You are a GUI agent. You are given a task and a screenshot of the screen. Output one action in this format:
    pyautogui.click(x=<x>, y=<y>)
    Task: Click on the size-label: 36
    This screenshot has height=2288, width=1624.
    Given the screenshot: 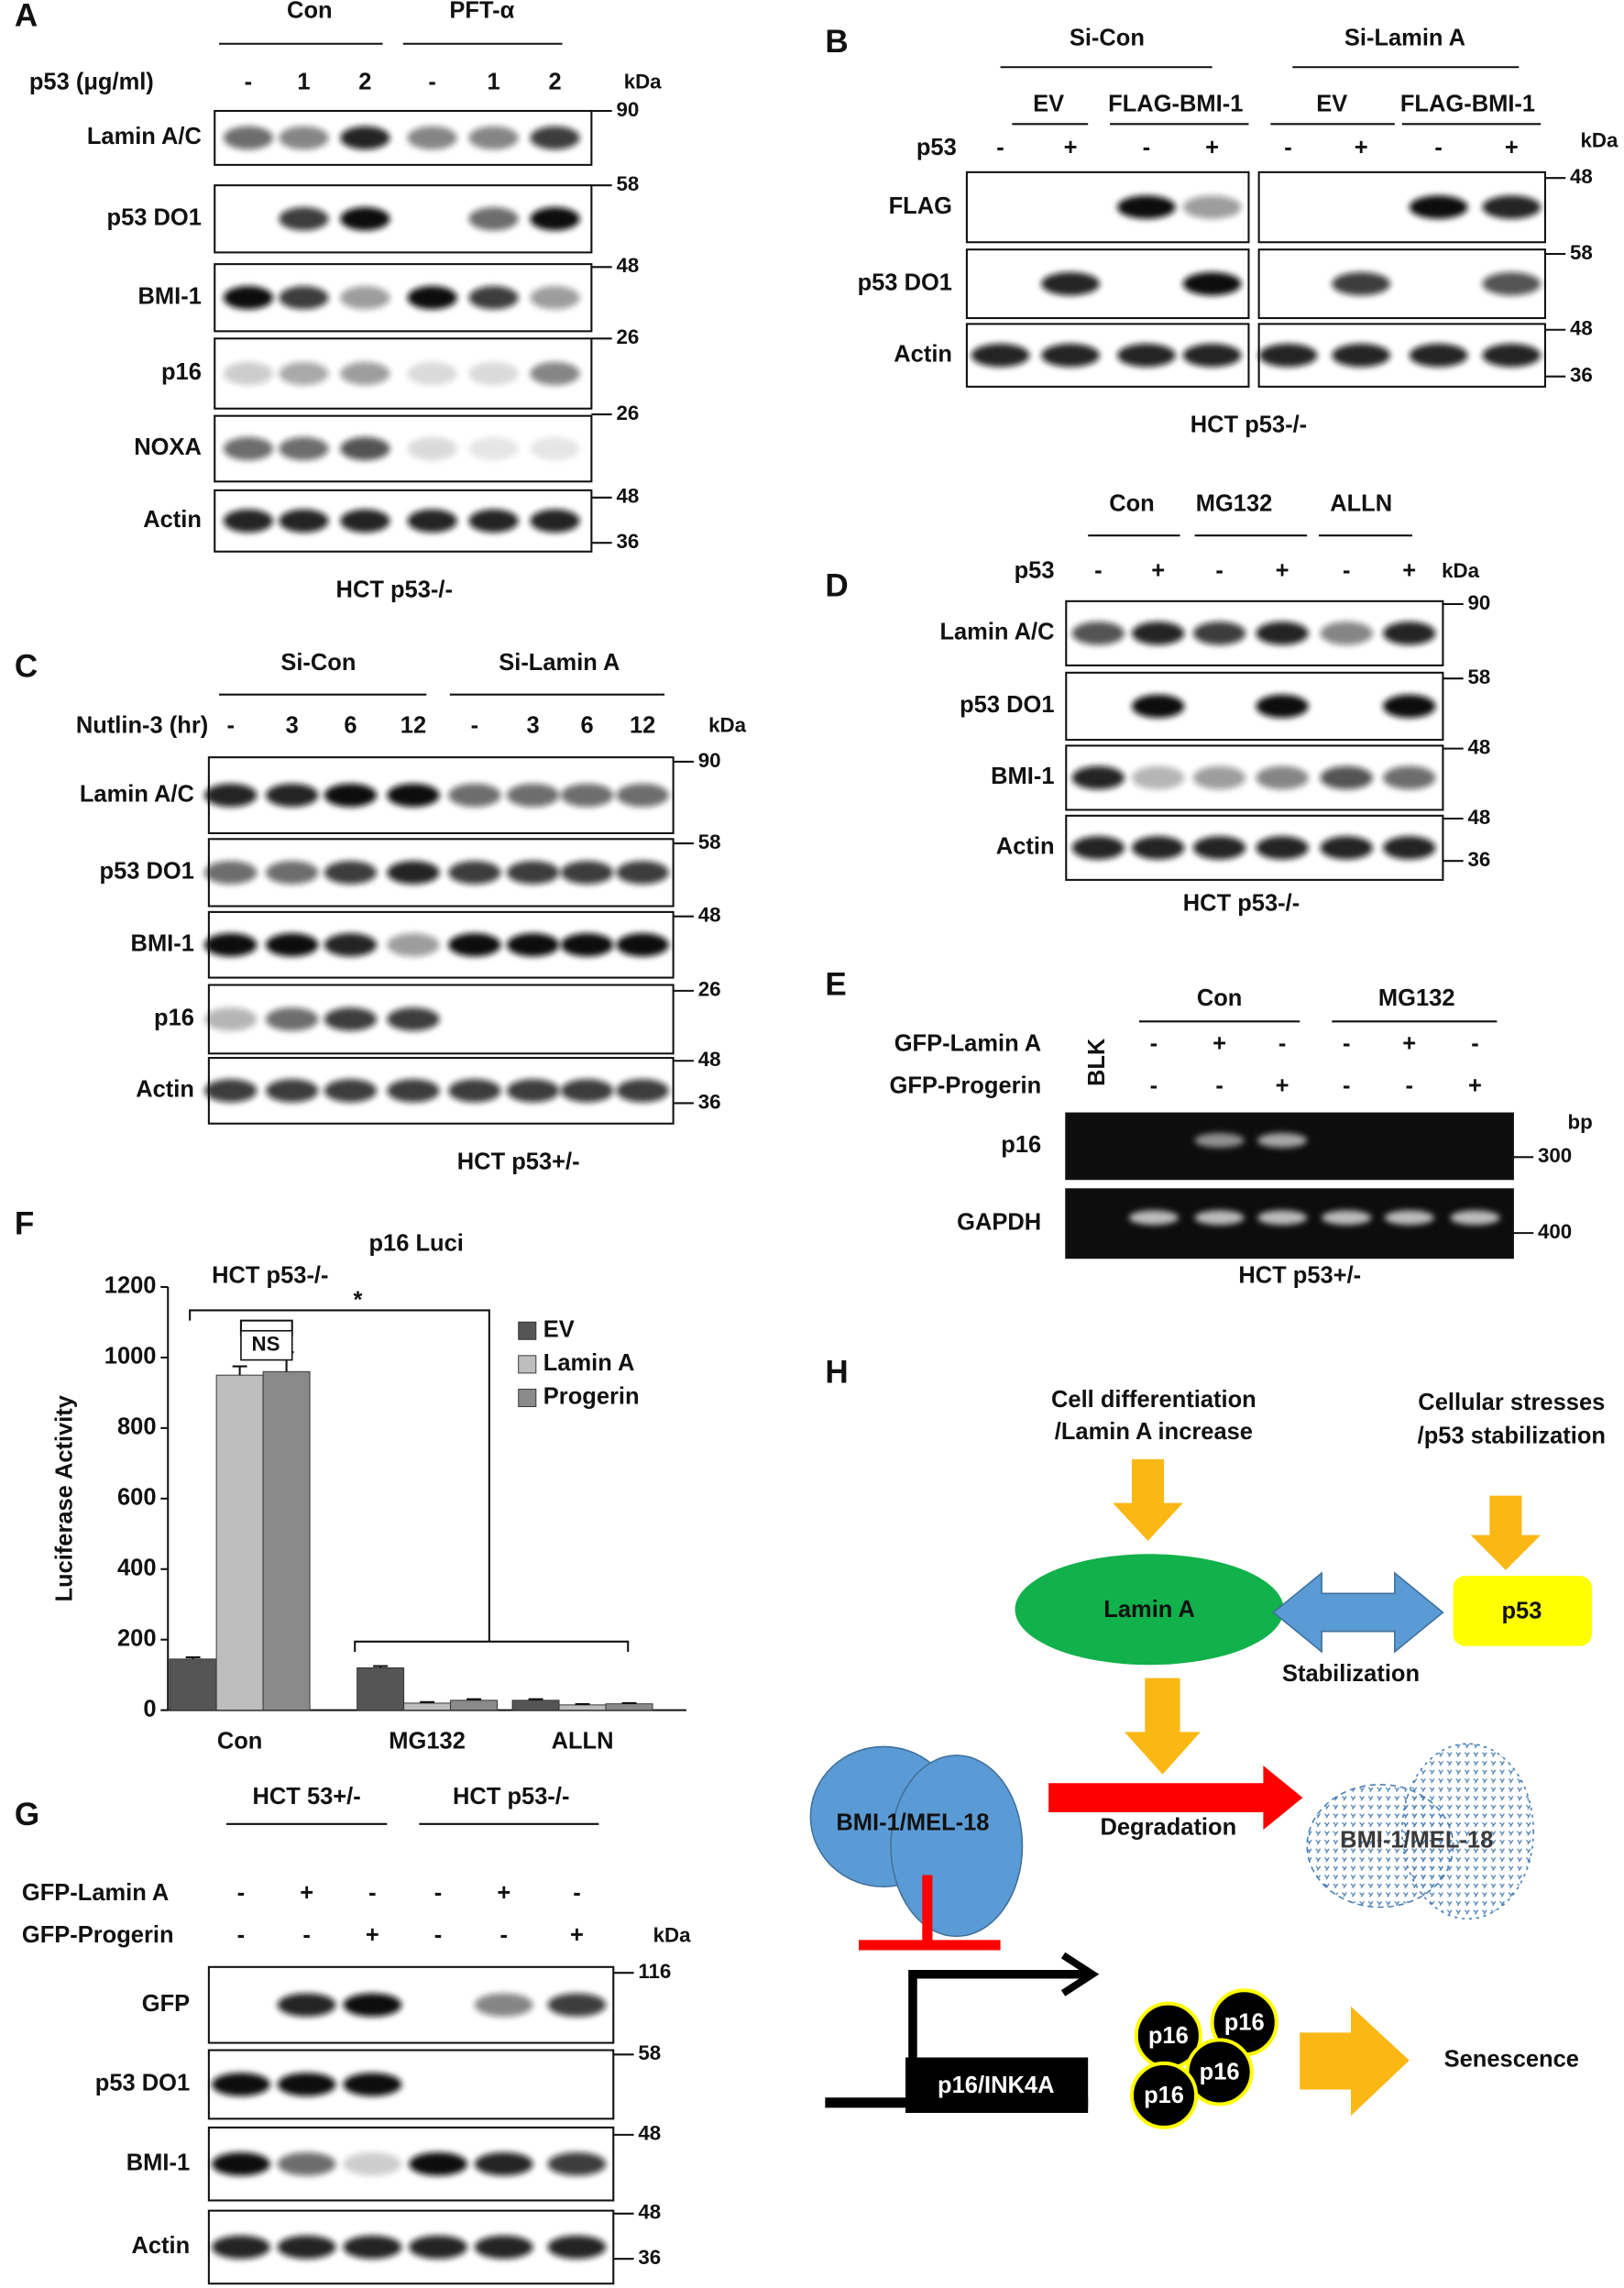 What is the action you would take?
    pyautogui.click(x=1581, y=375)
    